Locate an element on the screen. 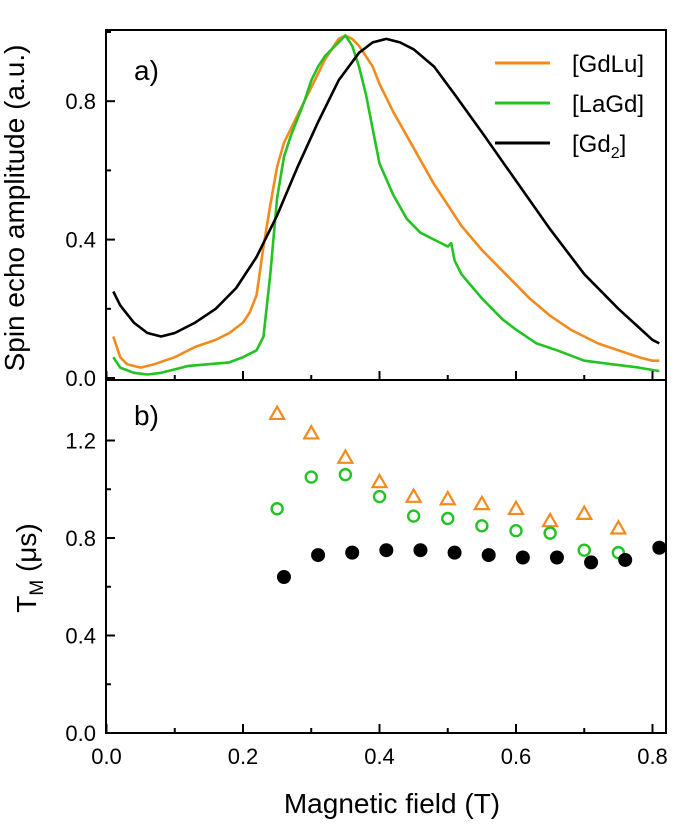  x-tick-label-1: 0.2 is located at coordinates (243, 756).